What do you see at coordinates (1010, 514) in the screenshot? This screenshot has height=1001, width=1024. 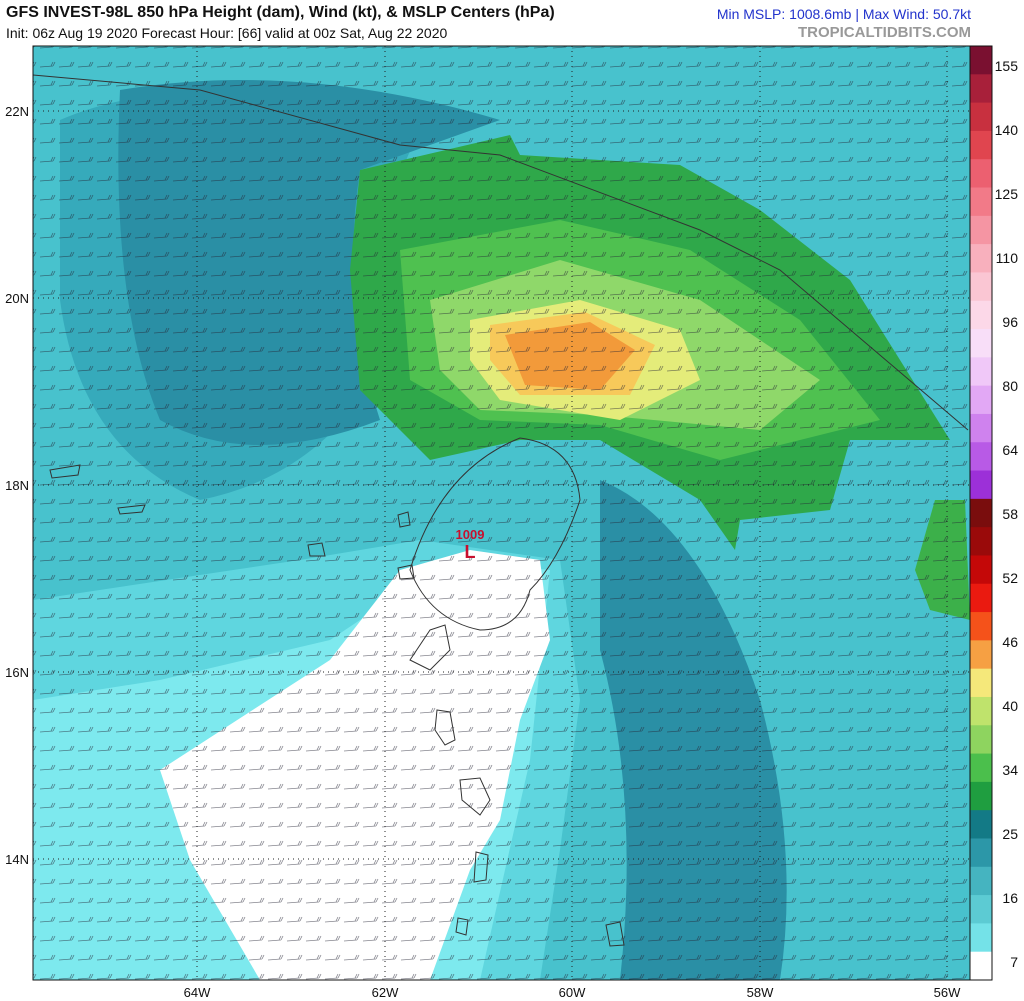 I see `colorbar-label: 58` at bounding box center [1010, 514].